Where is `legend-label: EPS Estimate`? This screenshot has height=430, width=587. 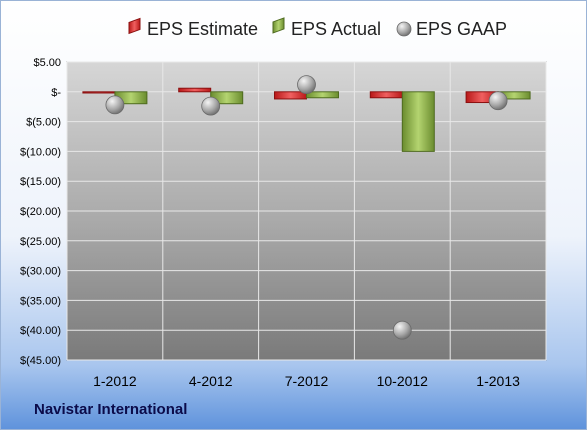 legend-label: EPS Estimate is located at coordinates (202, 29).